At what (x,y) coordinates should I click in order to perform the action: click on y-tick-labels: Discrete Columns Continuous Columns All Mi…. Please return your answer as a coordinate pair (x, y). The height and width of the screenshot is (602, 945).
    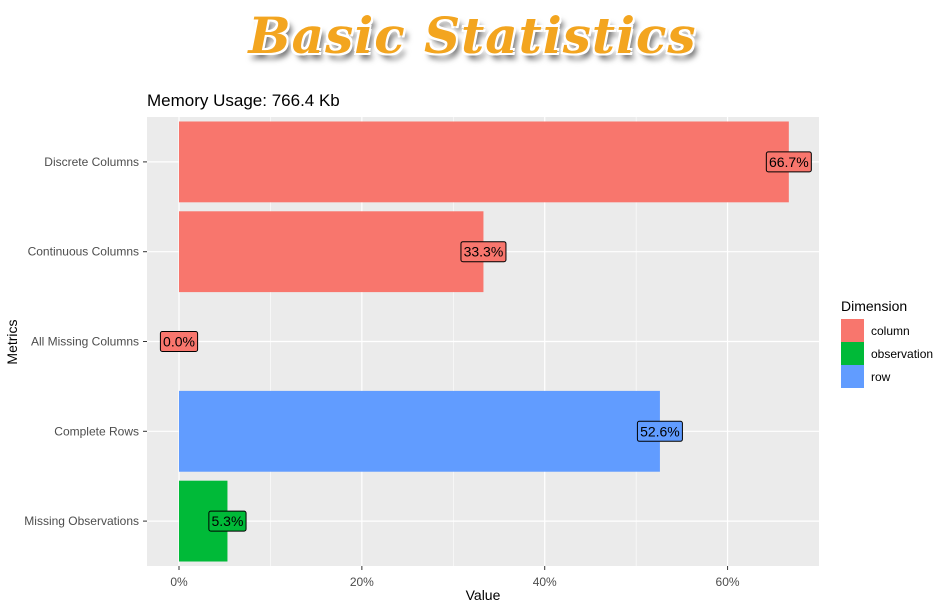
    Looking at the image, I should click on (85, 341).